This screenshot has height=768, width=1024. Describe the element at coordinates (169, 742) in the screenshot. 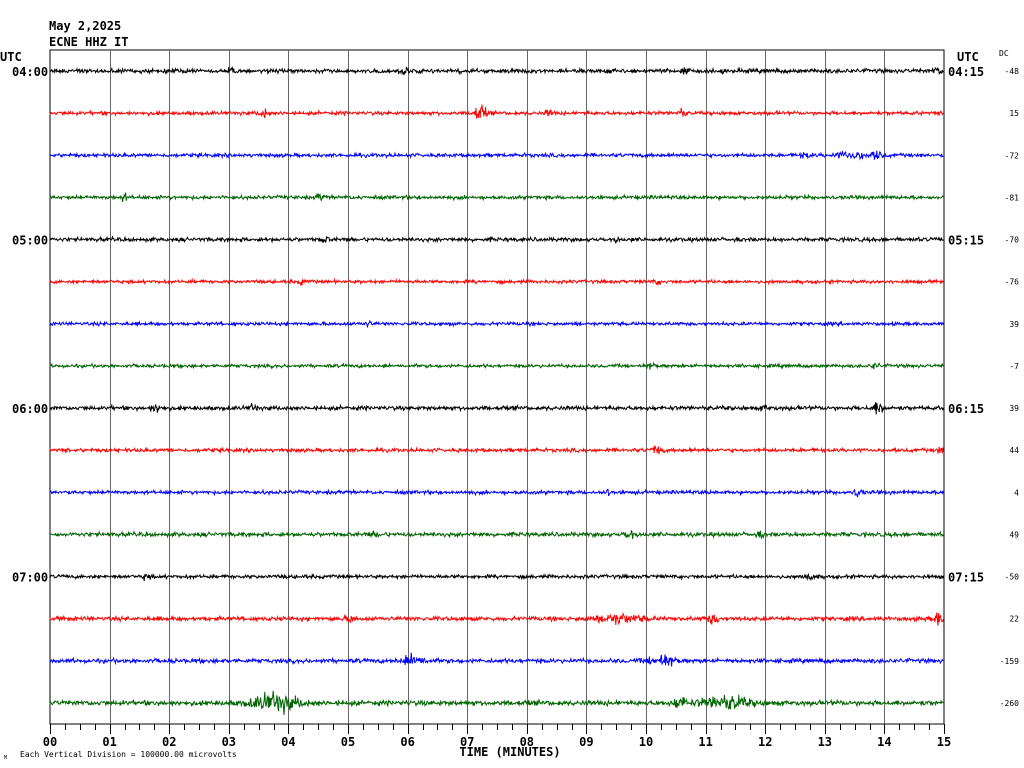

I see `x-tick-label: 02` at that location.